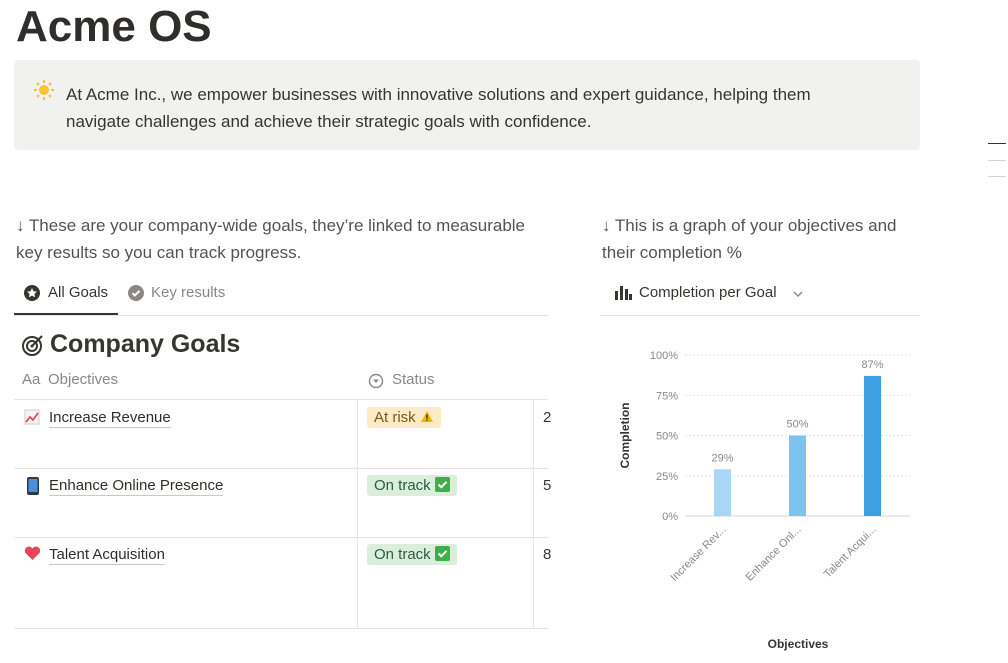 This screenshot has height=663, width=1008. What do you see at coordinates (670, 517) in the screenshot?
I see `y-tick-label: 0%` at bounding box center [670, 517].